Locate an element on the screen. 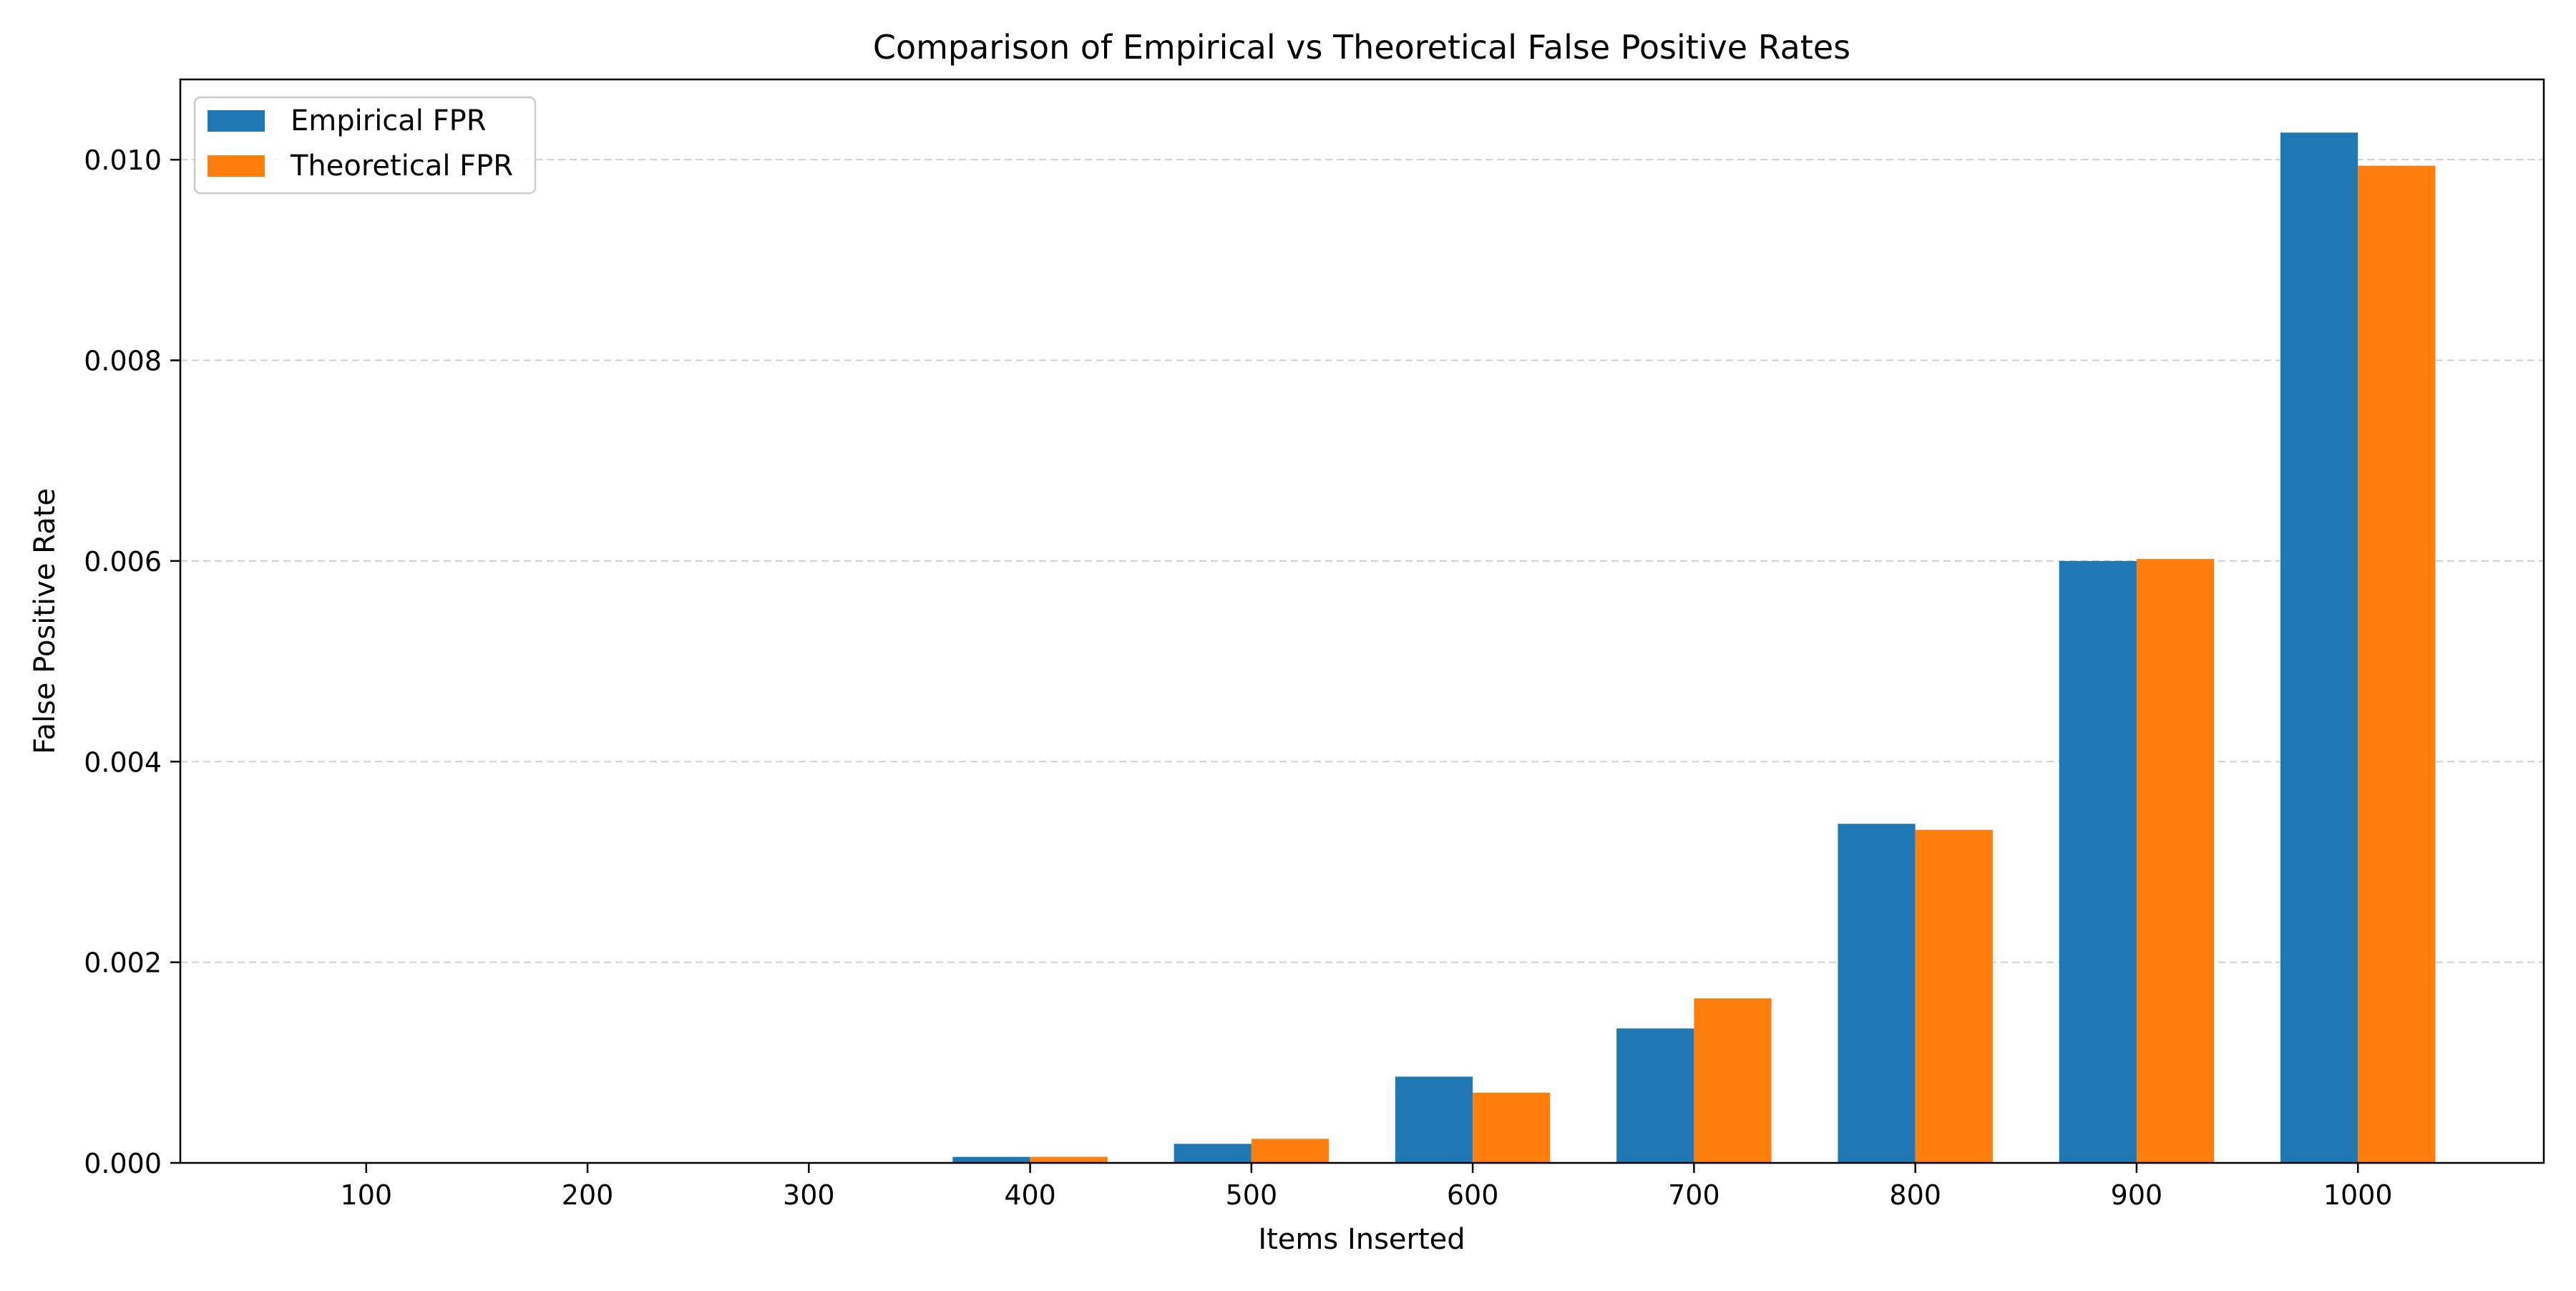 Image resolution: width=2576 pixels, height=1291 pixels. x-tick-label-800: 800 is located at coordinates (1915, 1195).